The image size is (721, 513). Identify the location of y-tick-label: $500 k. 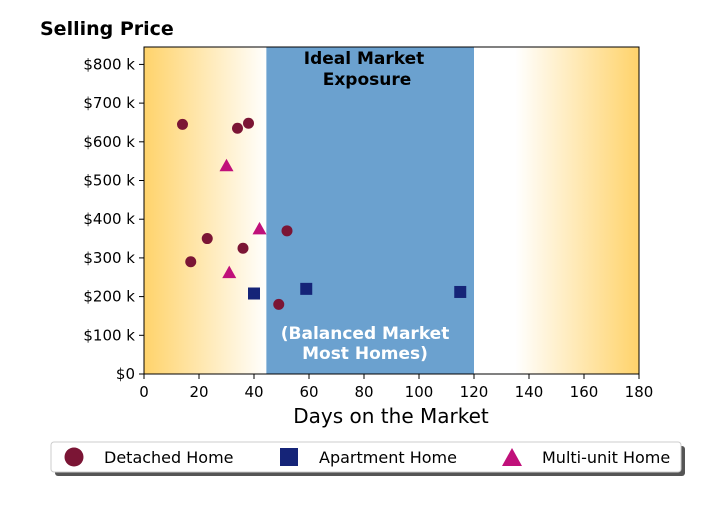
(109, 181).